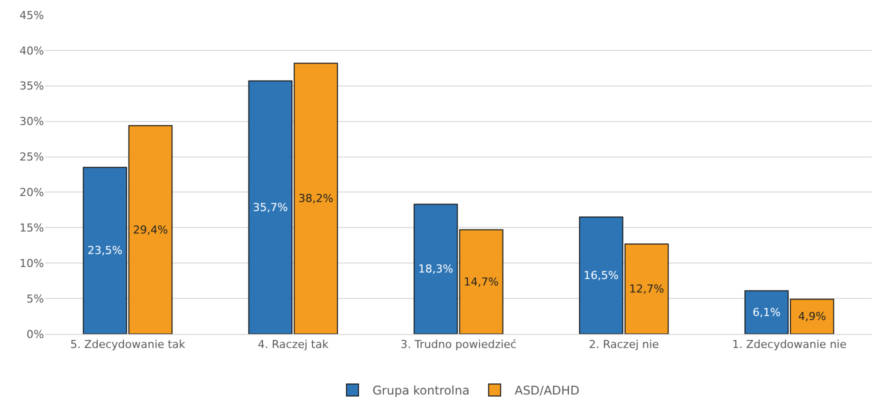 This screenshot has width=882, height=414. What do you see at coordinates (481, 281) in the screenshot?
I see `data-label: 14,7%` at bounding box center [481, 281].